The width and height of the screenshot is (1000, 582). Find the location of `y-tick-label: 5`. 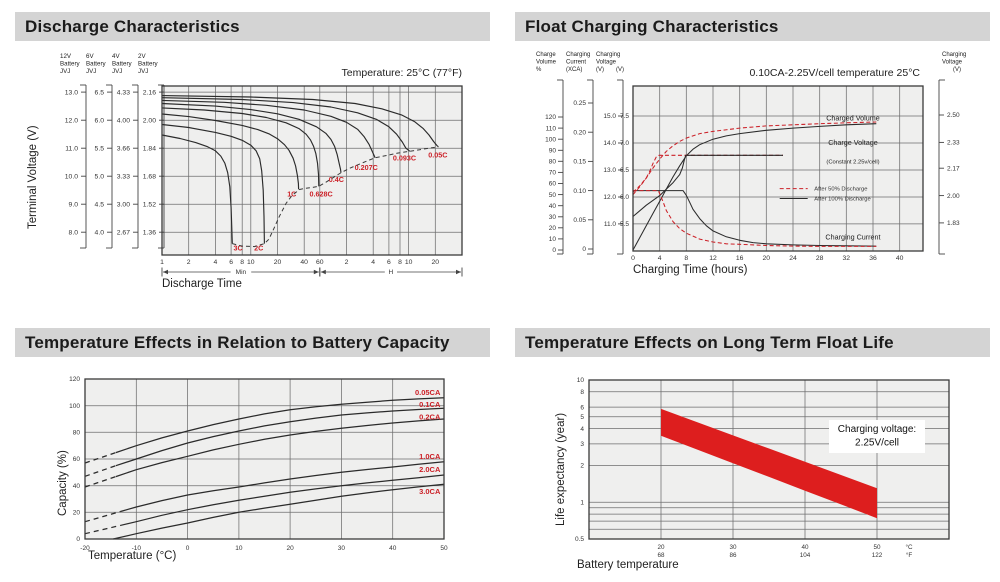

y-tick-label: 5 is located at coordinates (582, 417).